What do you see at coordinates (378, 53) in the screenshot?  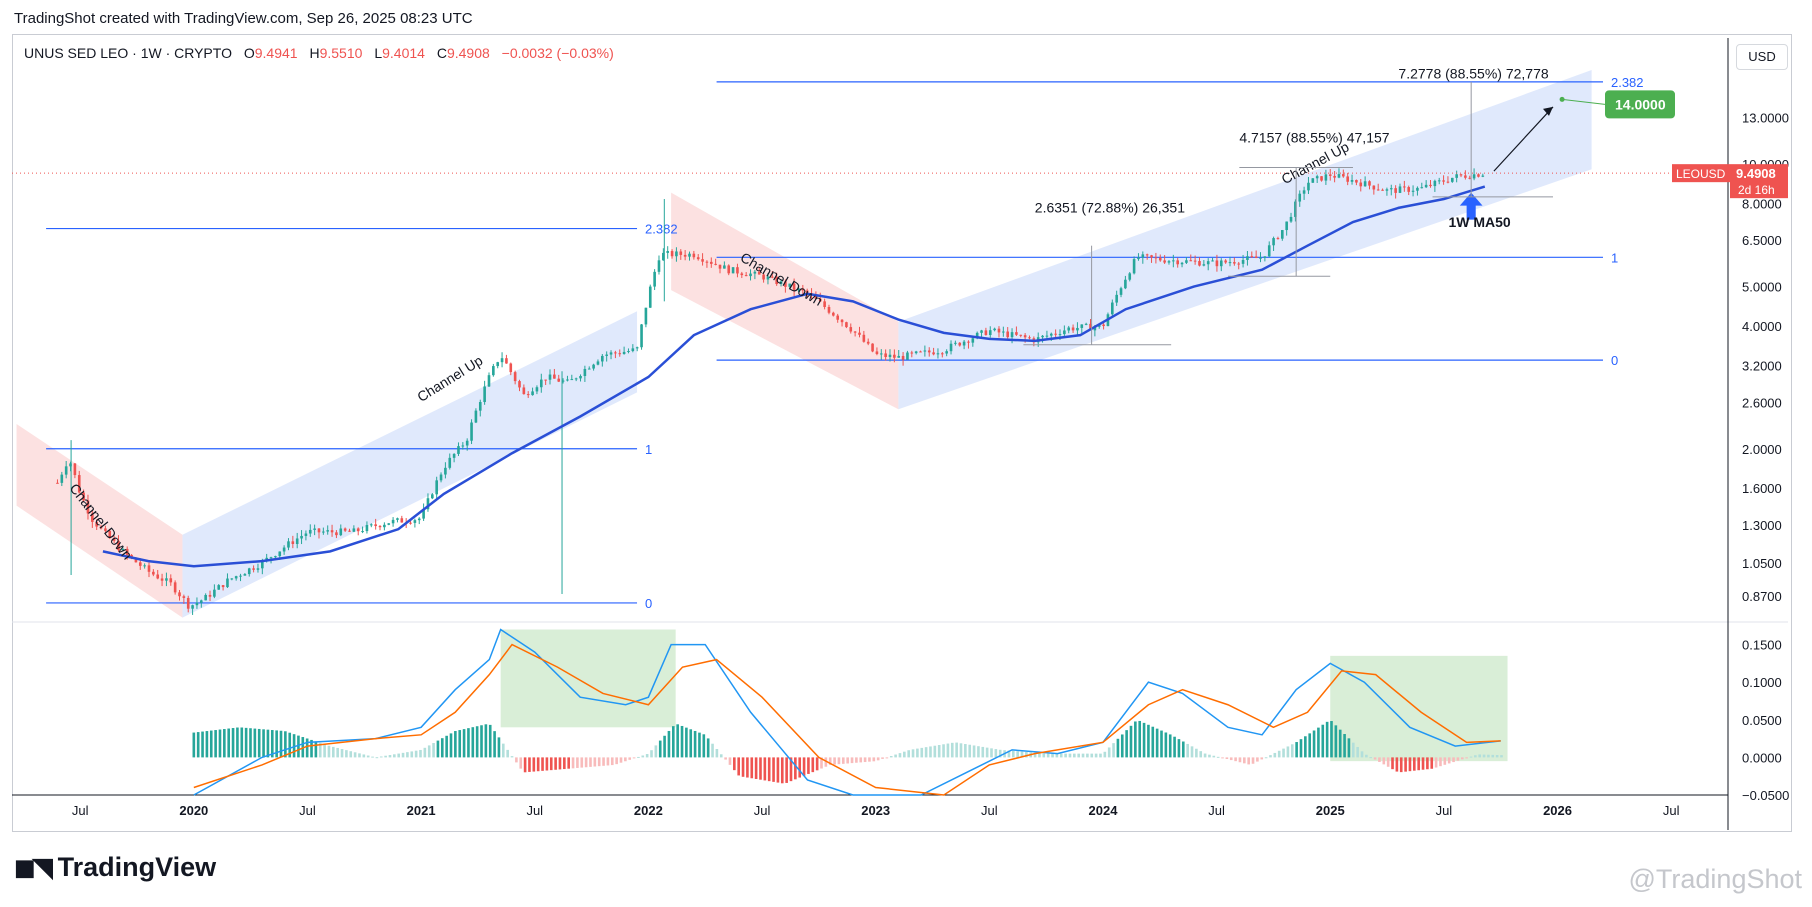 I see `header-l-label: L` at bounding box center [378, 53].